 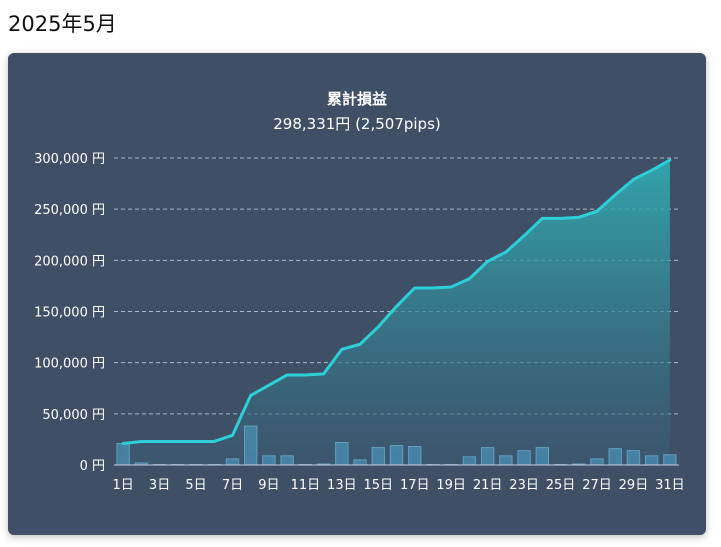 I want to click on y-tick-label: 100,000 円, so click(x=69, y=364).